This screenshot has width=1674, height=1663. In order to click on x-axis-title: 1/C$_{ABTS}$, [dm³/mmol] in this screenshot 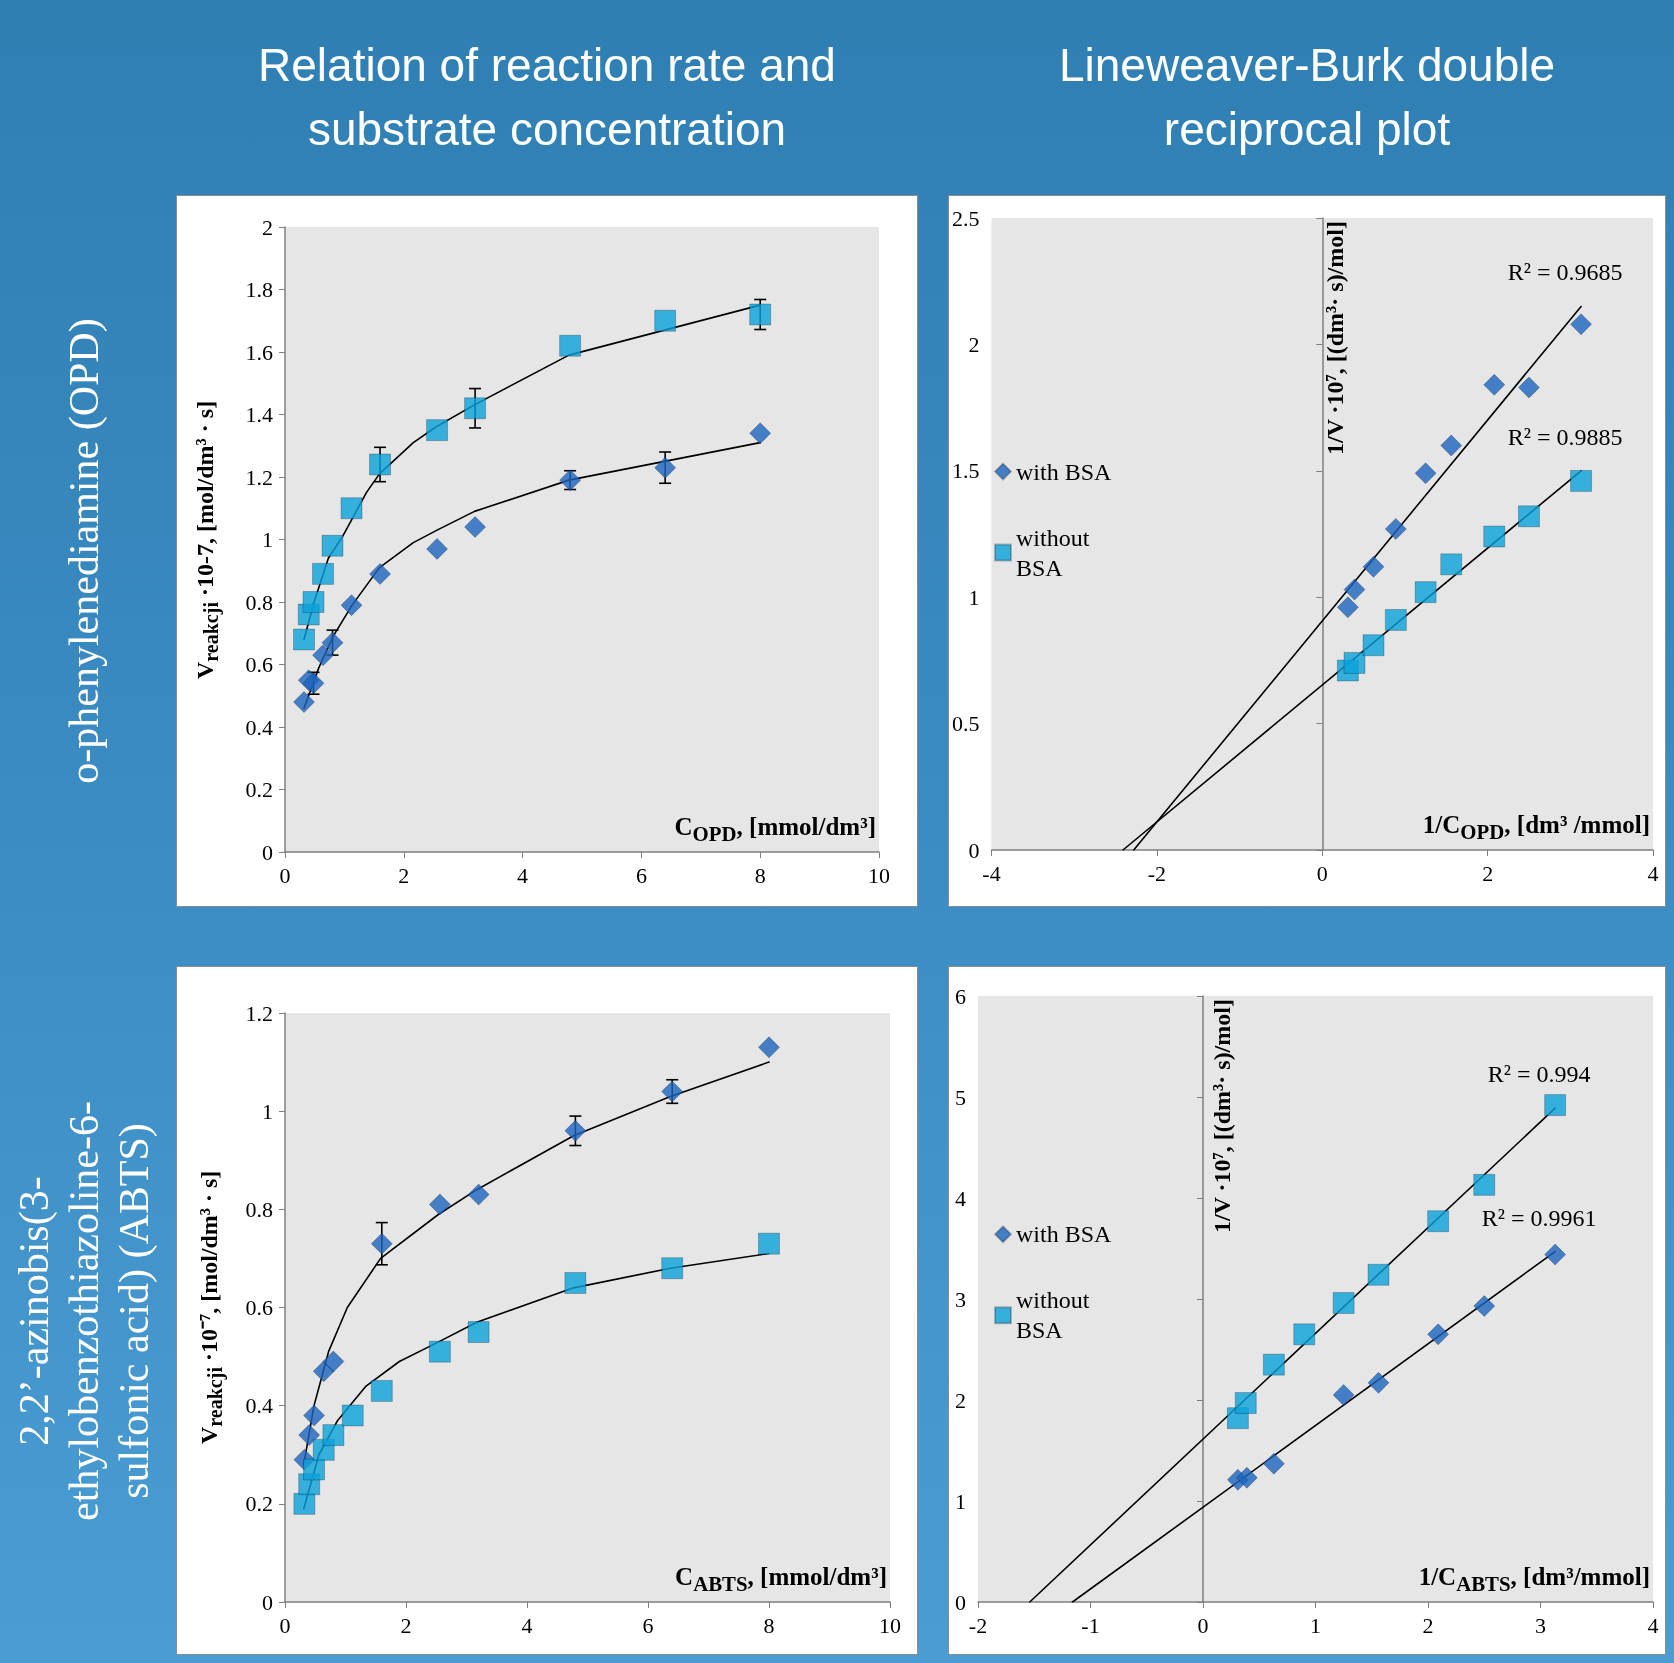, I will do `click(1534, 1580)`.